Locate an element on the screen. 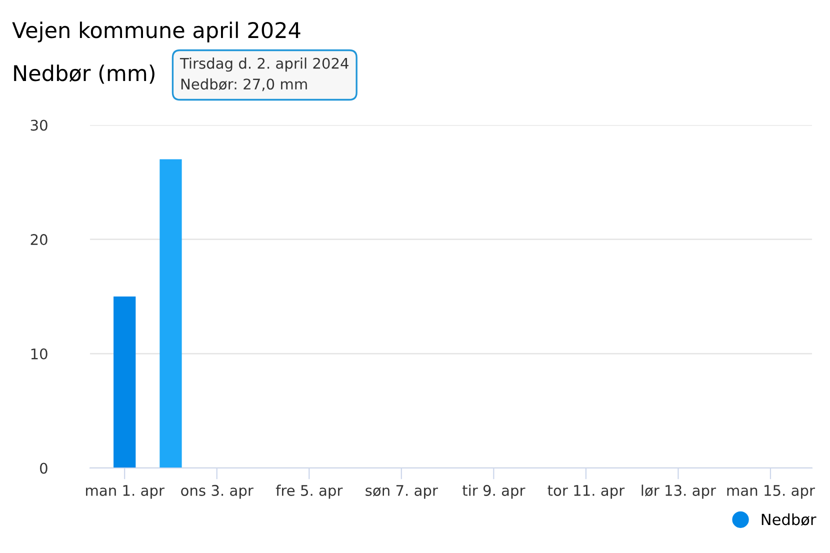 This screenshot has height=553, width=830. y-tick-label: 10 is located at coordinates (39, 354).